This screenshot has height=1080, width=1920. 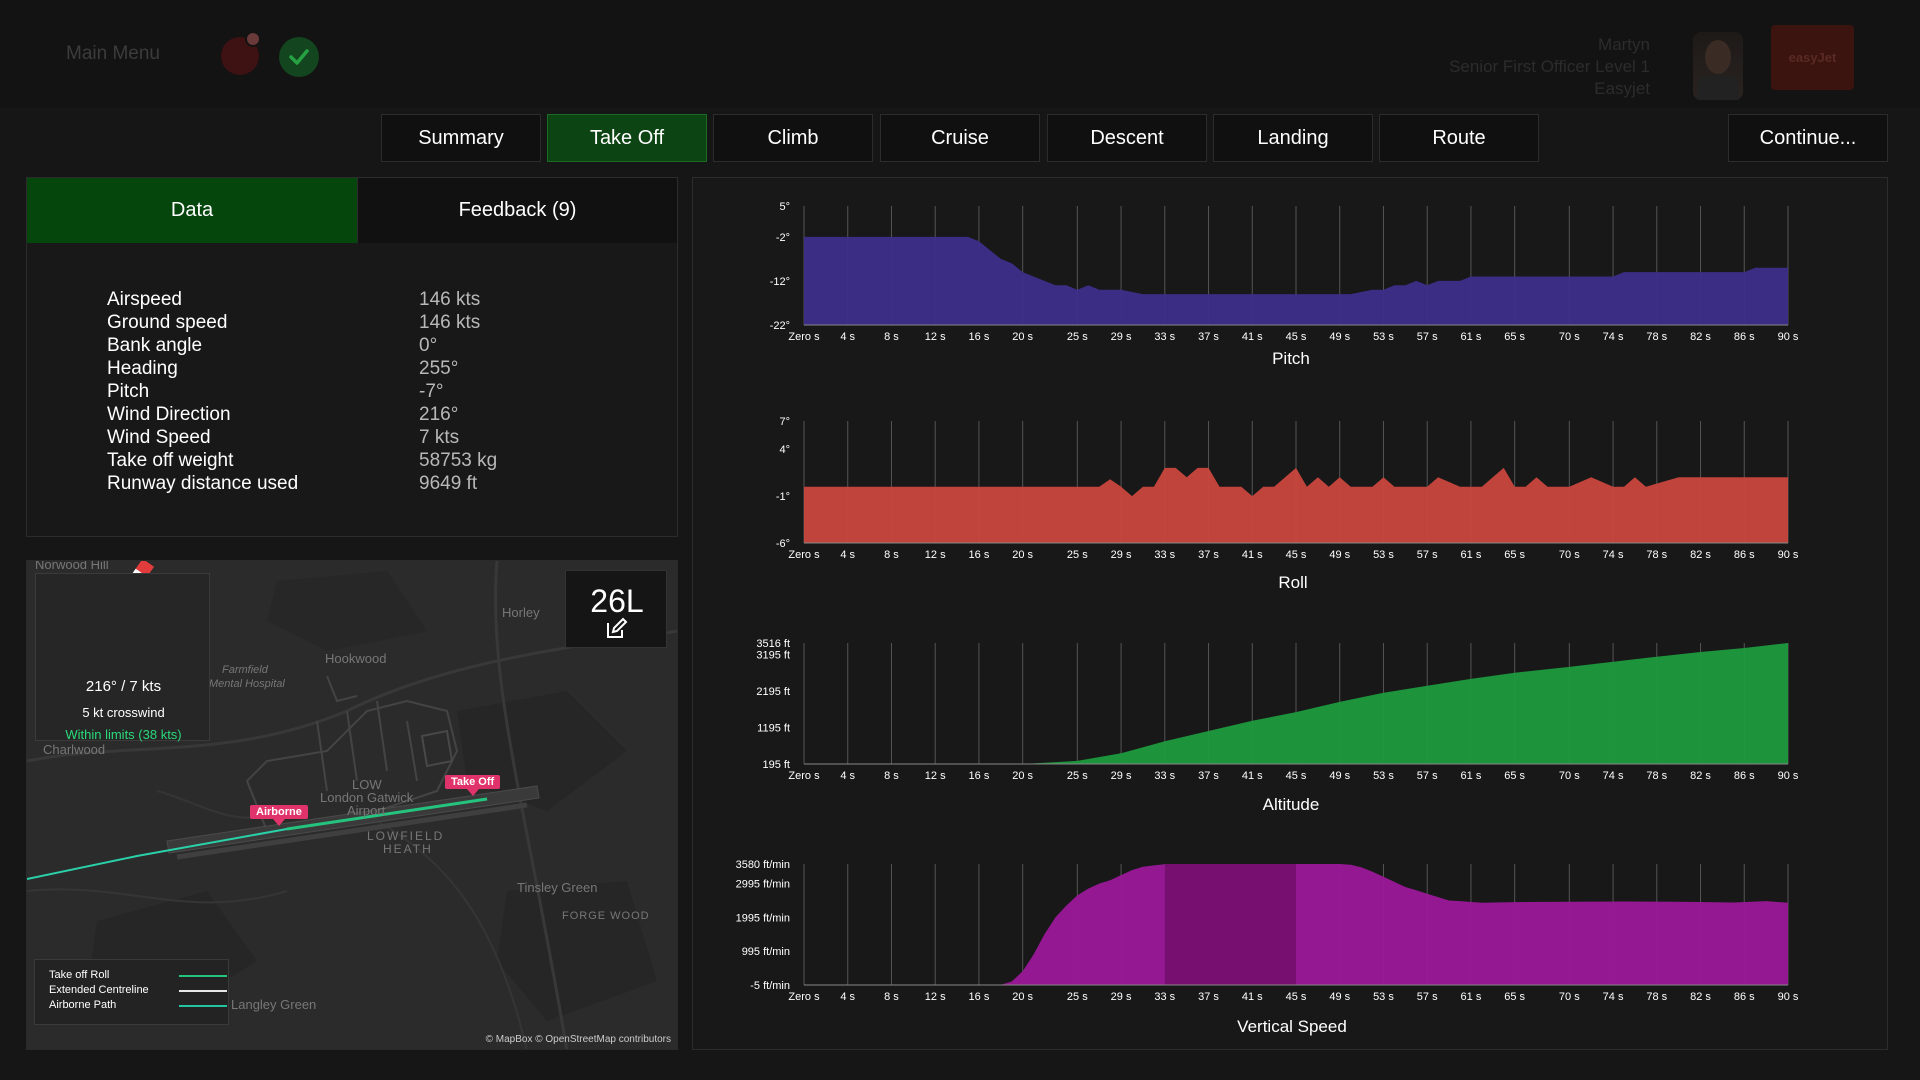 What do you see at coordinates (1622, 88) in the screenshot?
I see `user-company: Easyjet` at bounding box center [1622, 88].